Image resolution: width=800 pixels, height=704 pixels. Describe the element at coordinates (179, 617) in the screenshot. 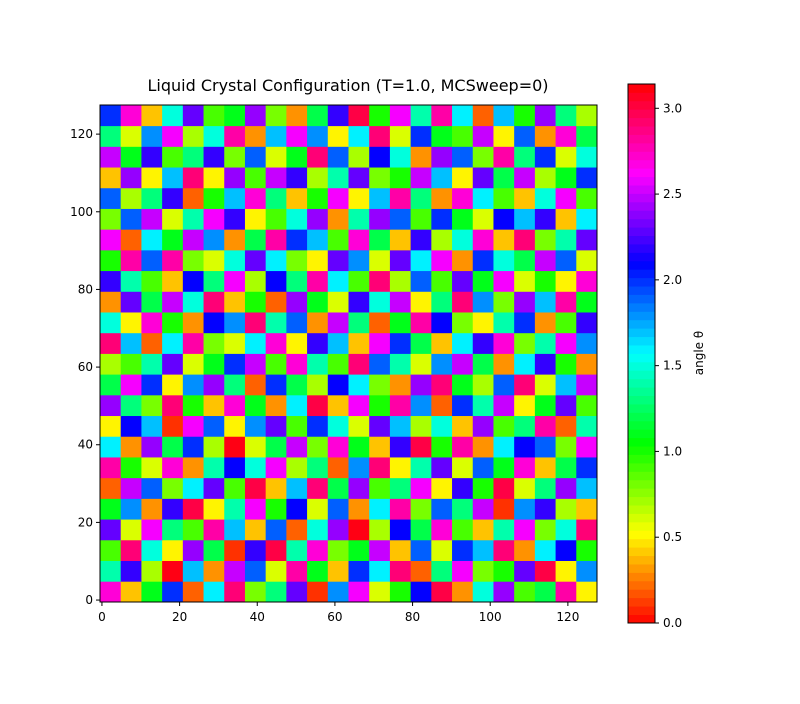

I see `x-tick-label: 20` at that location.